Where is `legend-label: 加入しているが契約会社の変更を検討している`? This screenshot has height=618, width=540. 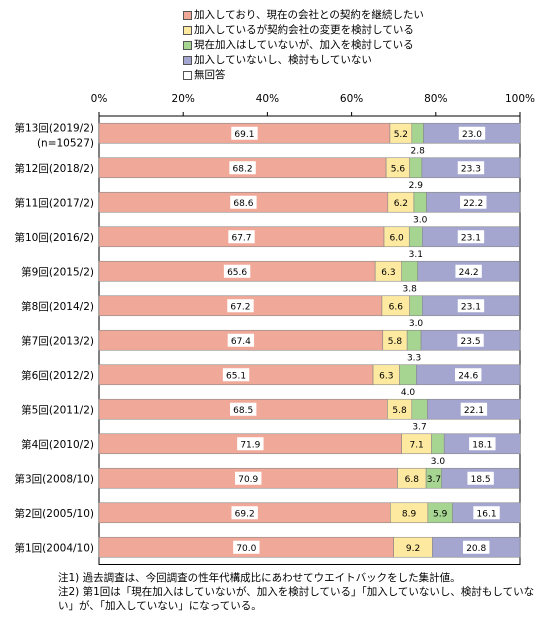 legend-label: 加入しているが契約会社の変更を検討している is located at coordinates (304, 30).